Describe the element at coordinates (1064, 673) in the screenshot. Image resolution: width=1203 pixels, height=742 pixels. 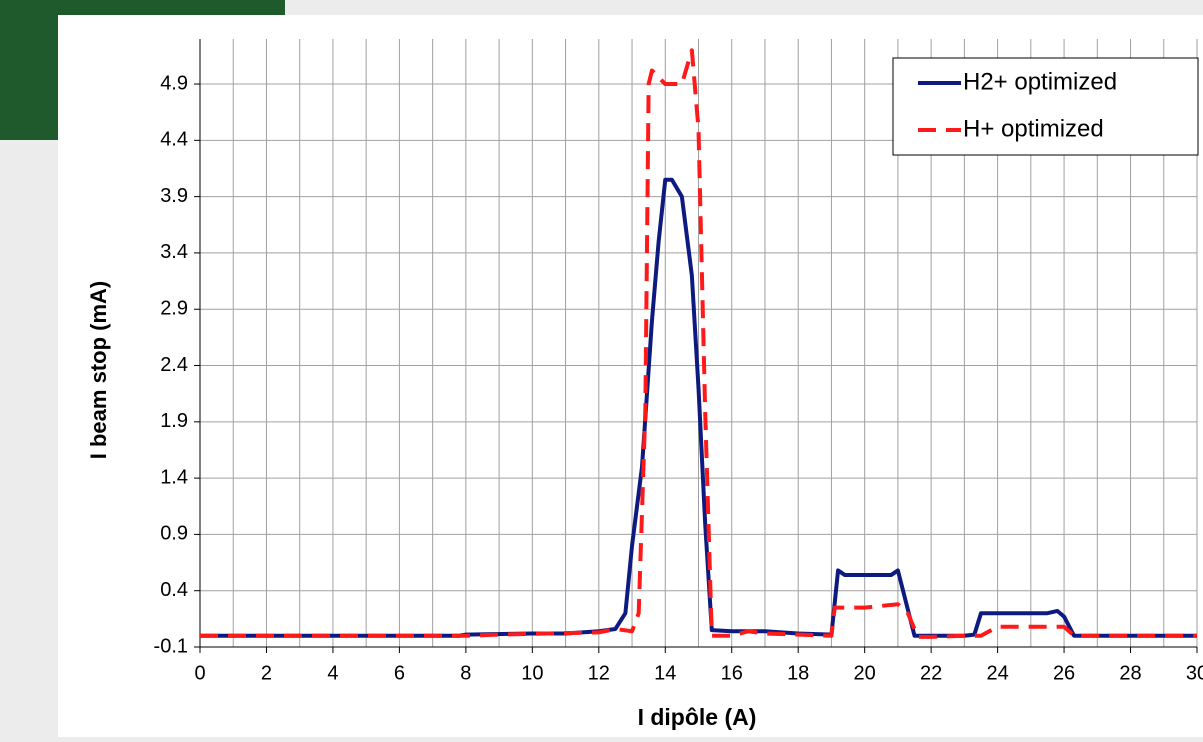
I see `x-tick-label: 26` at that location.